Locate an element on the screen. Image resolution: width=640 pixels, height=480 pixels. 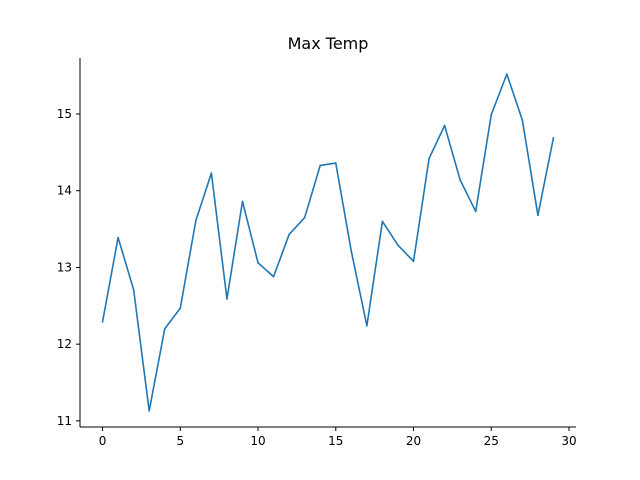
chart-title: Max Temp is located at coordinates (328, 43).